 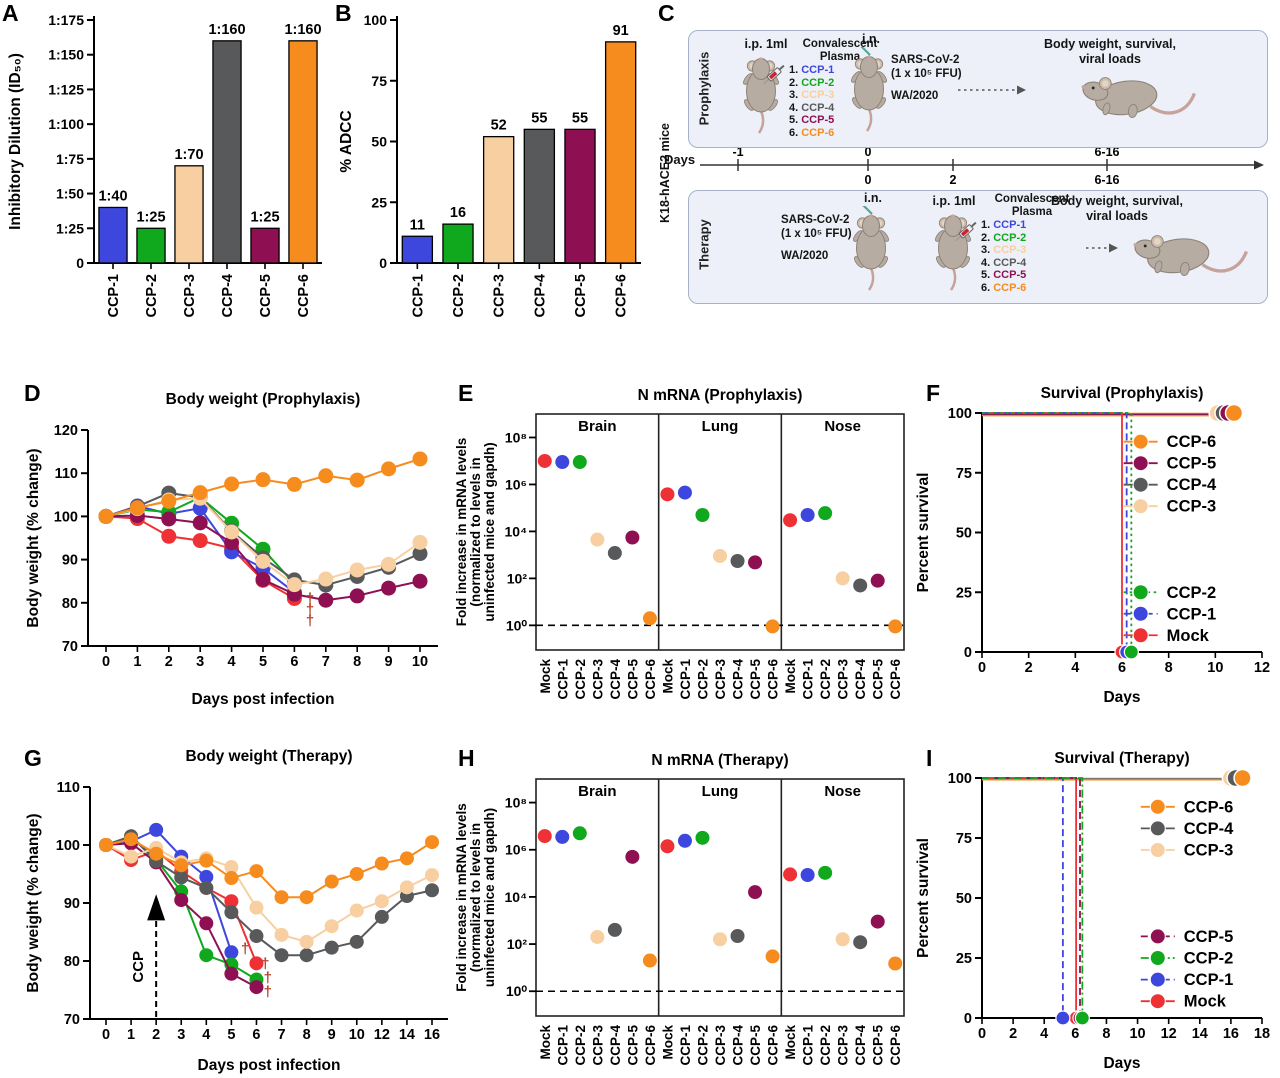 What do you see at coordinates (1021, 90) in the screenshot?
I see `arrowhead` at bounding box center [1021, 90].